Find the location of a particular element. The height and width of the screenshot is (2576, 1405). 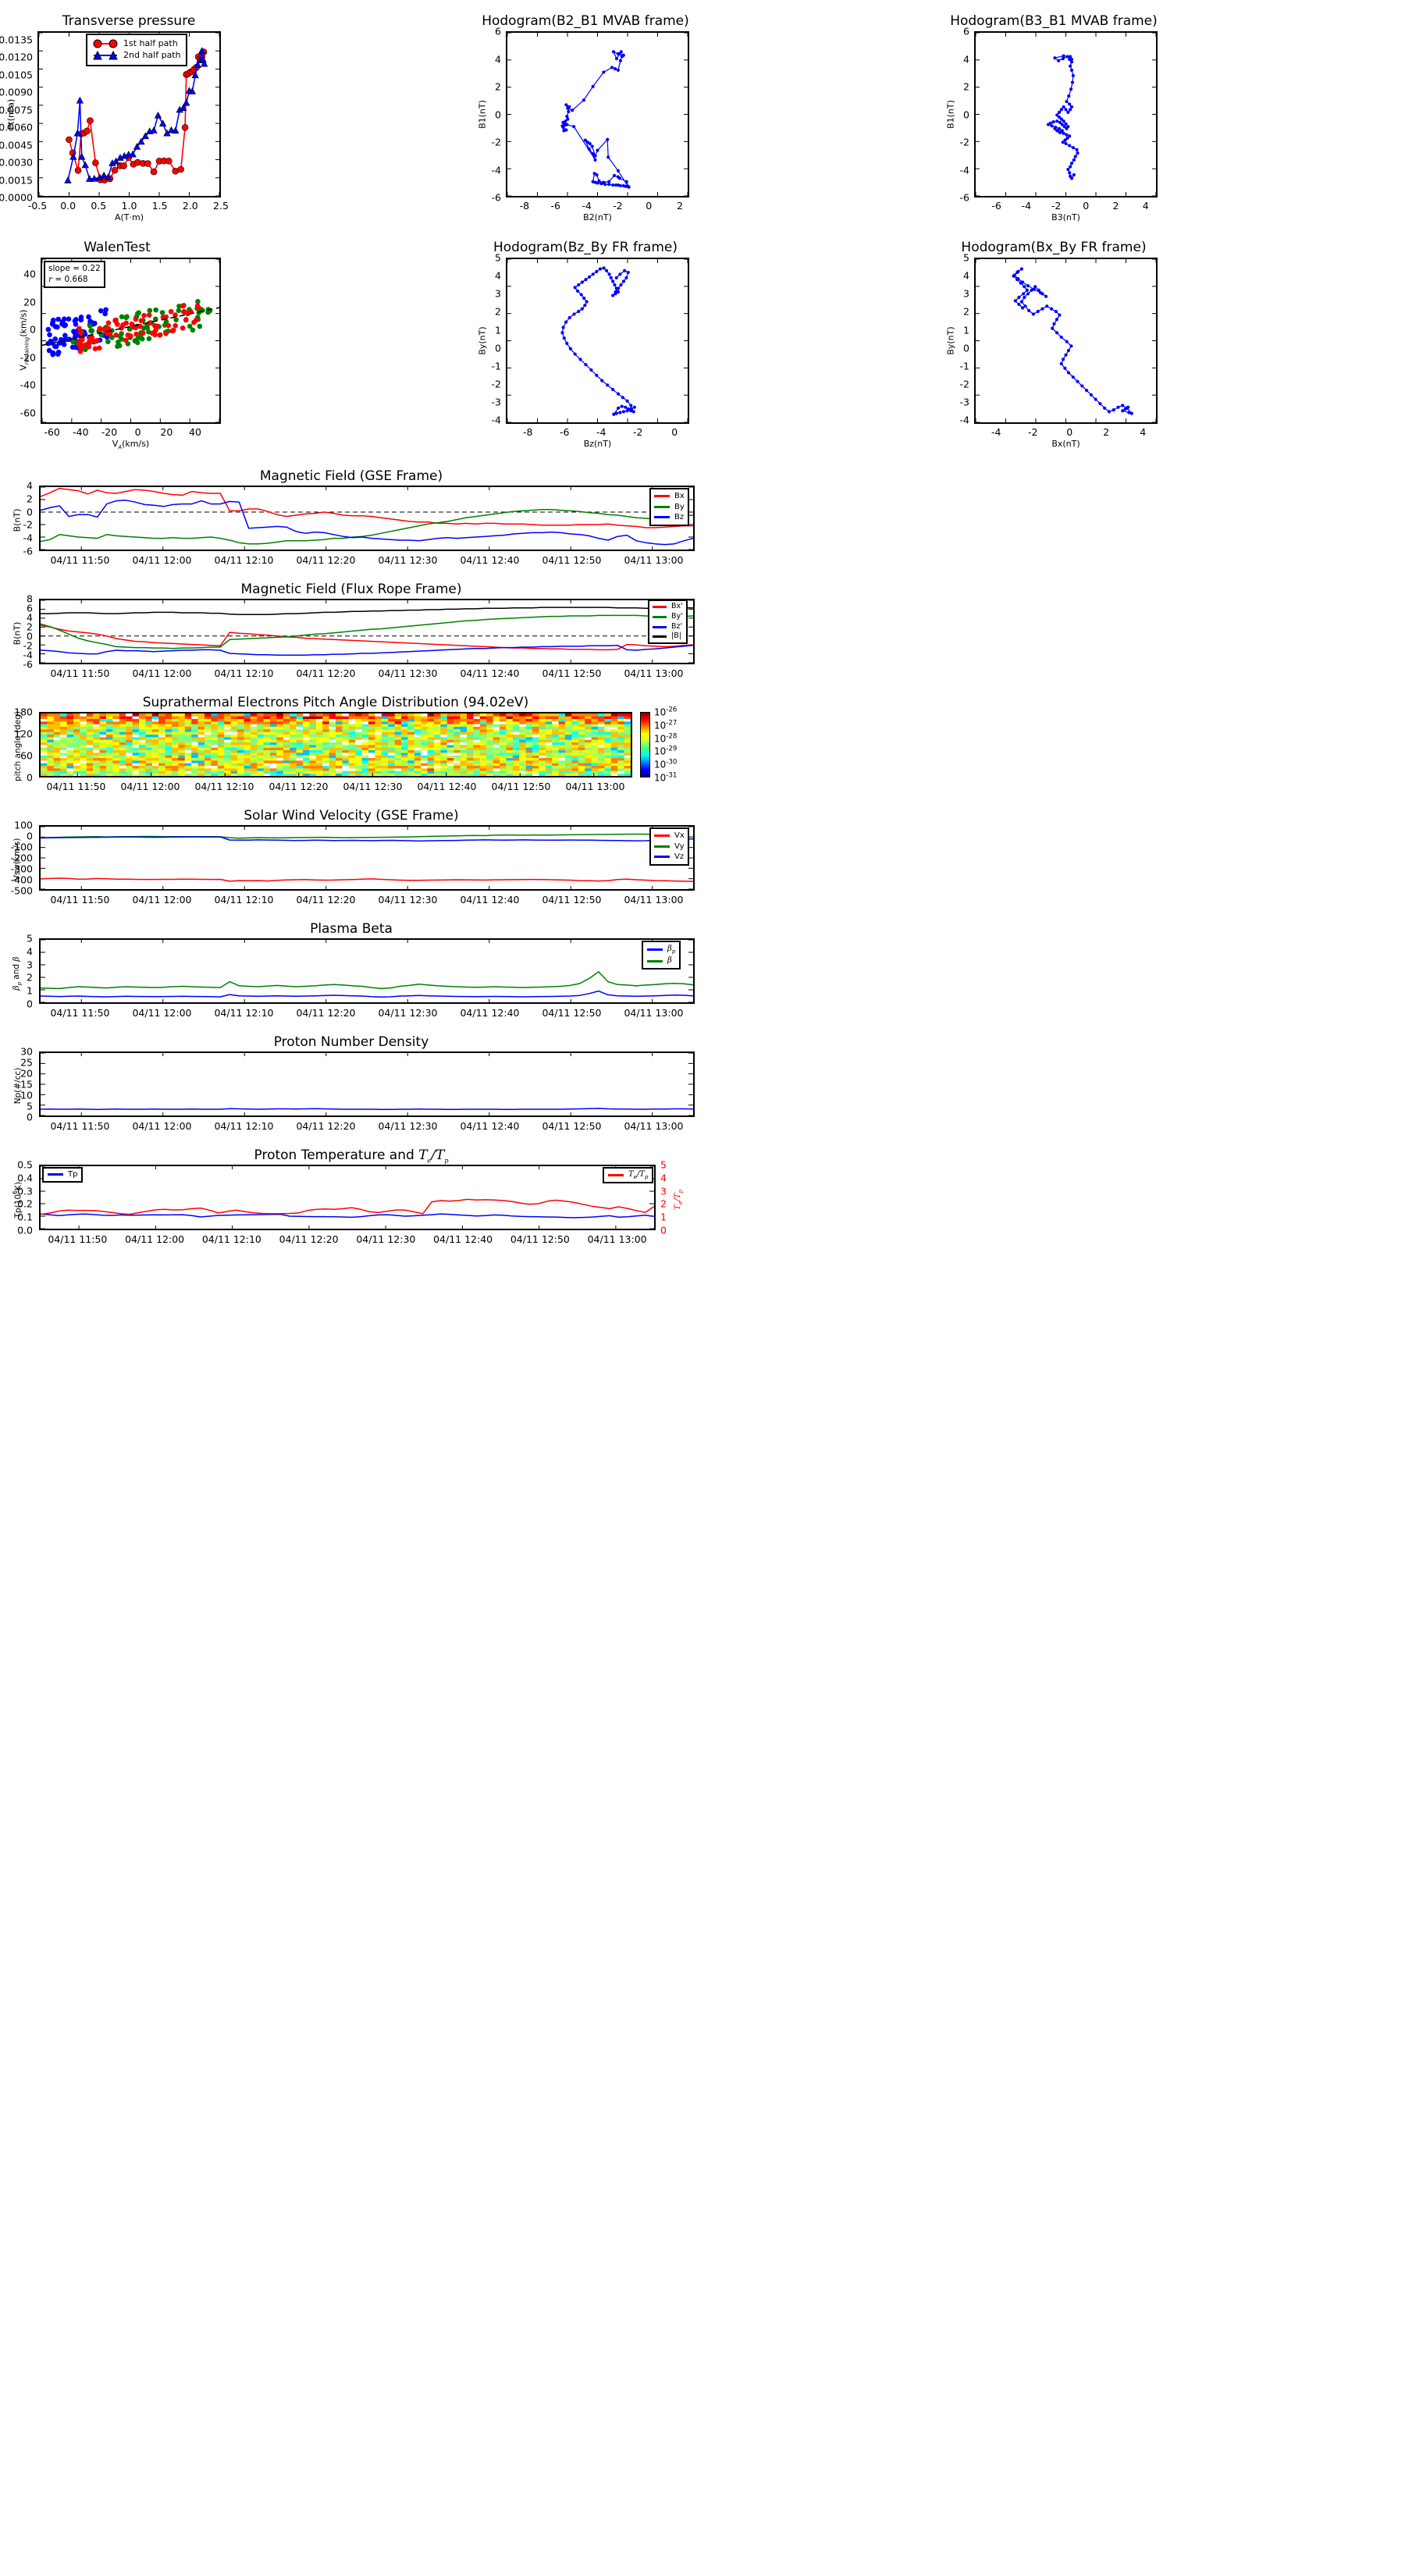

panel-title: Magnetic Field (GSE Frame) is located at coordinates (351, 476).